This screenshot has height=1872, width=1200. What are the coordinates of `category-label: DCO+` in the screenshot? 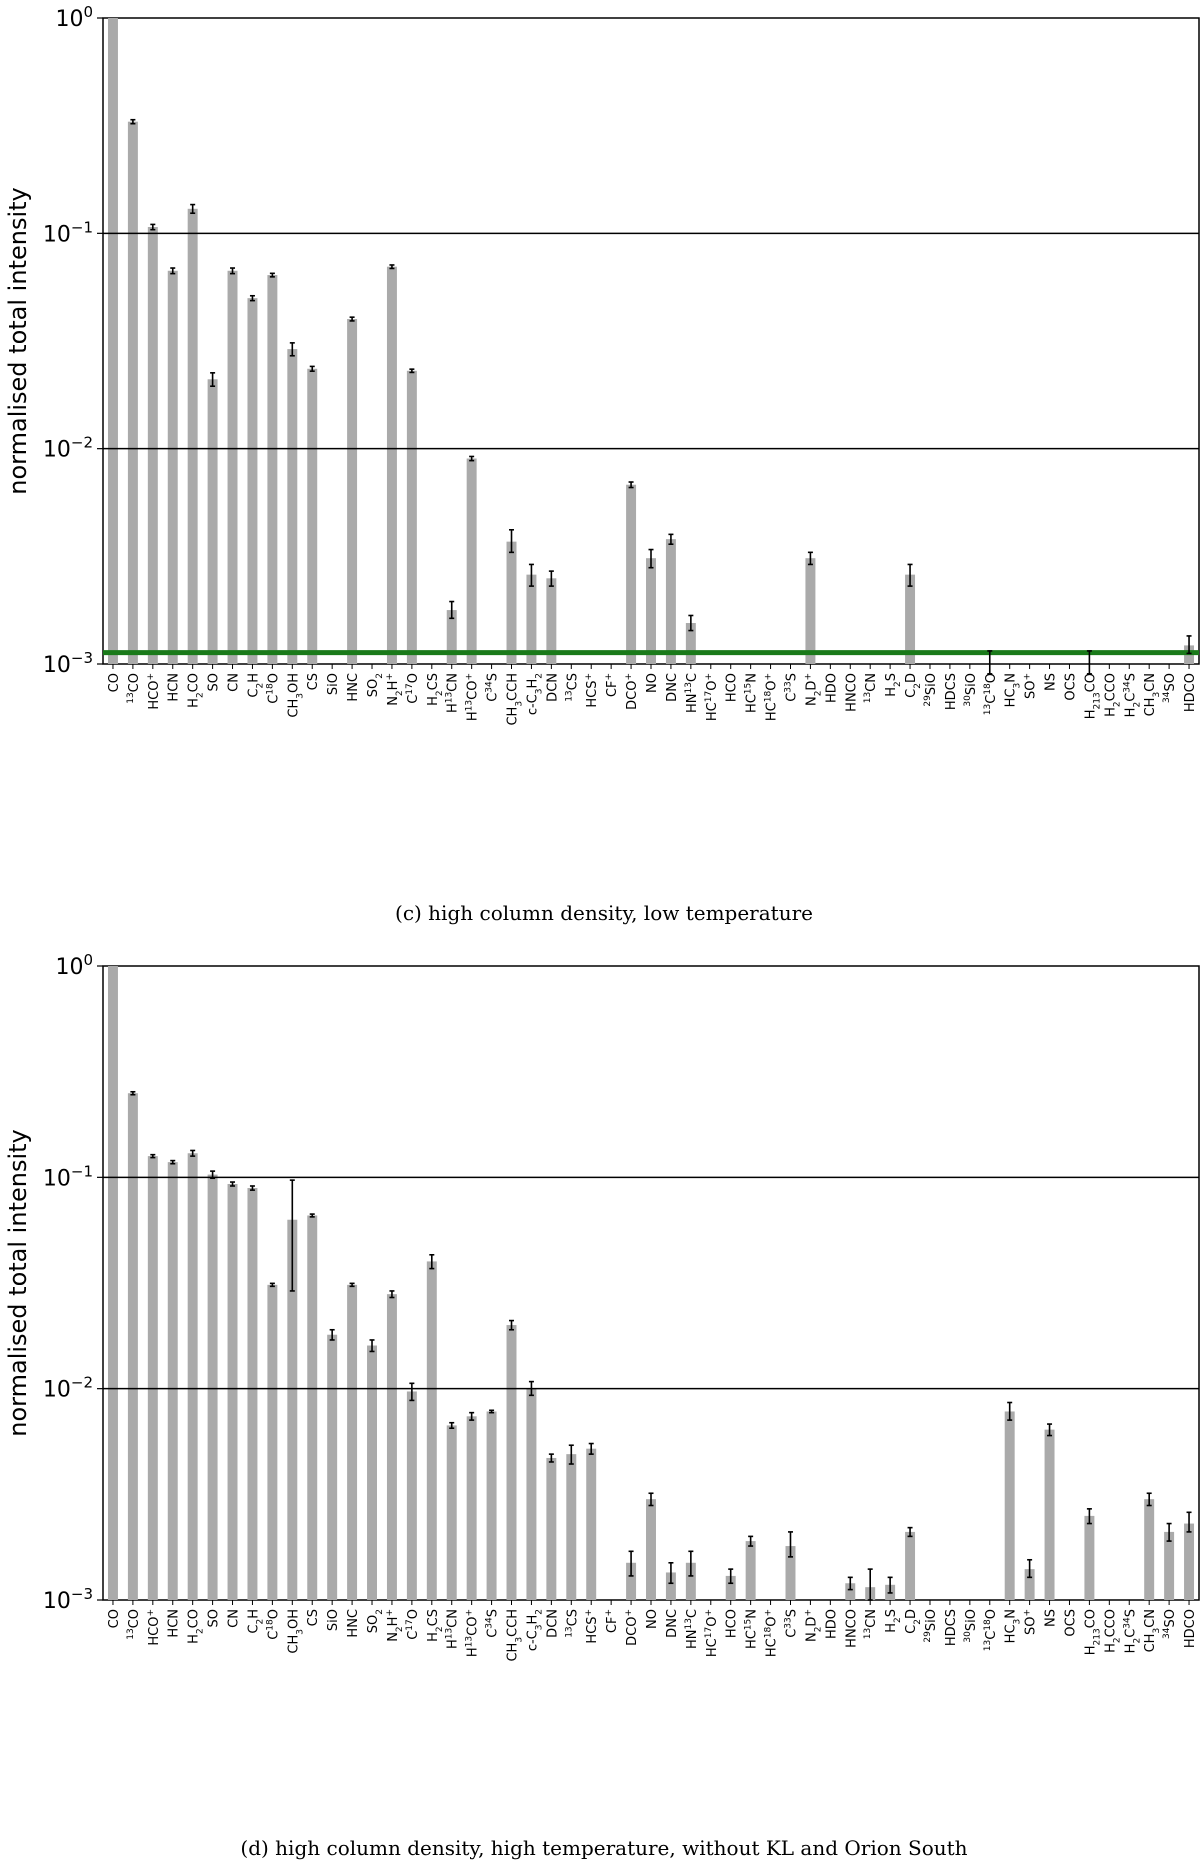 It's located at (632, 691).